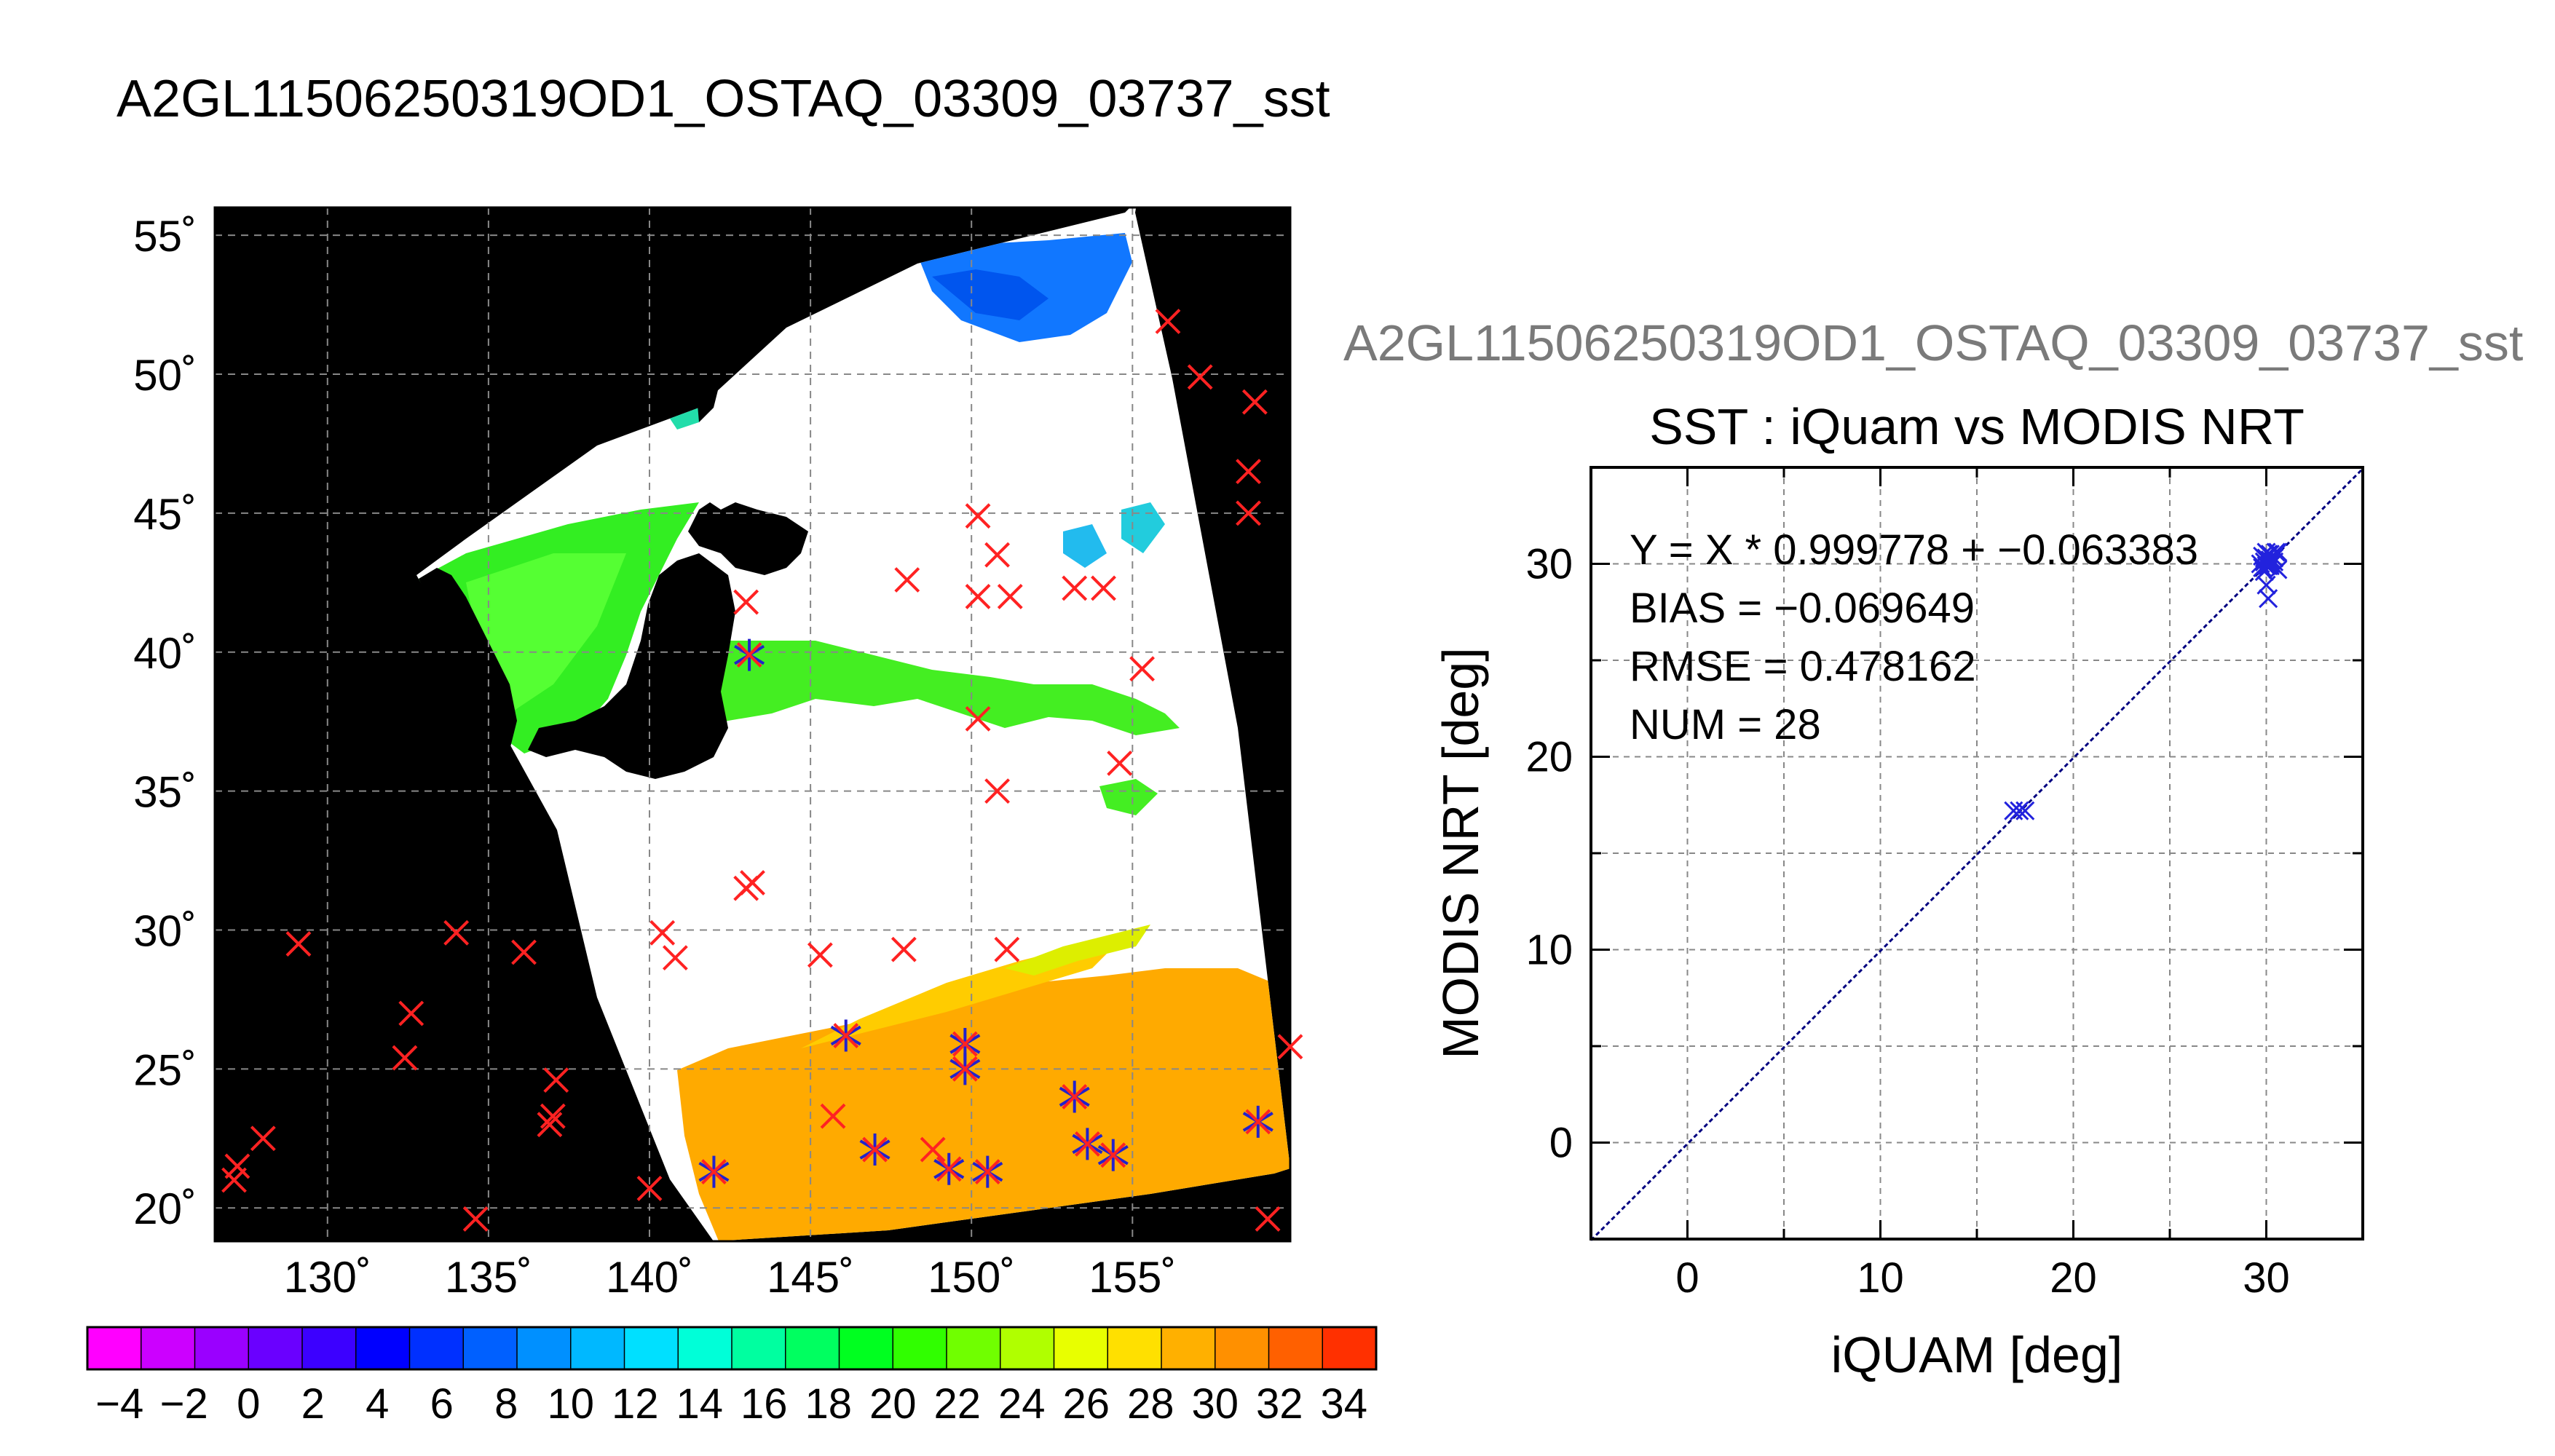 The image size is (2555, 1456). What do you see at coordinates (649, 1277) in the screenshot?
I see `map-lon-label: 140˚` at bounding box center [649, 1277].